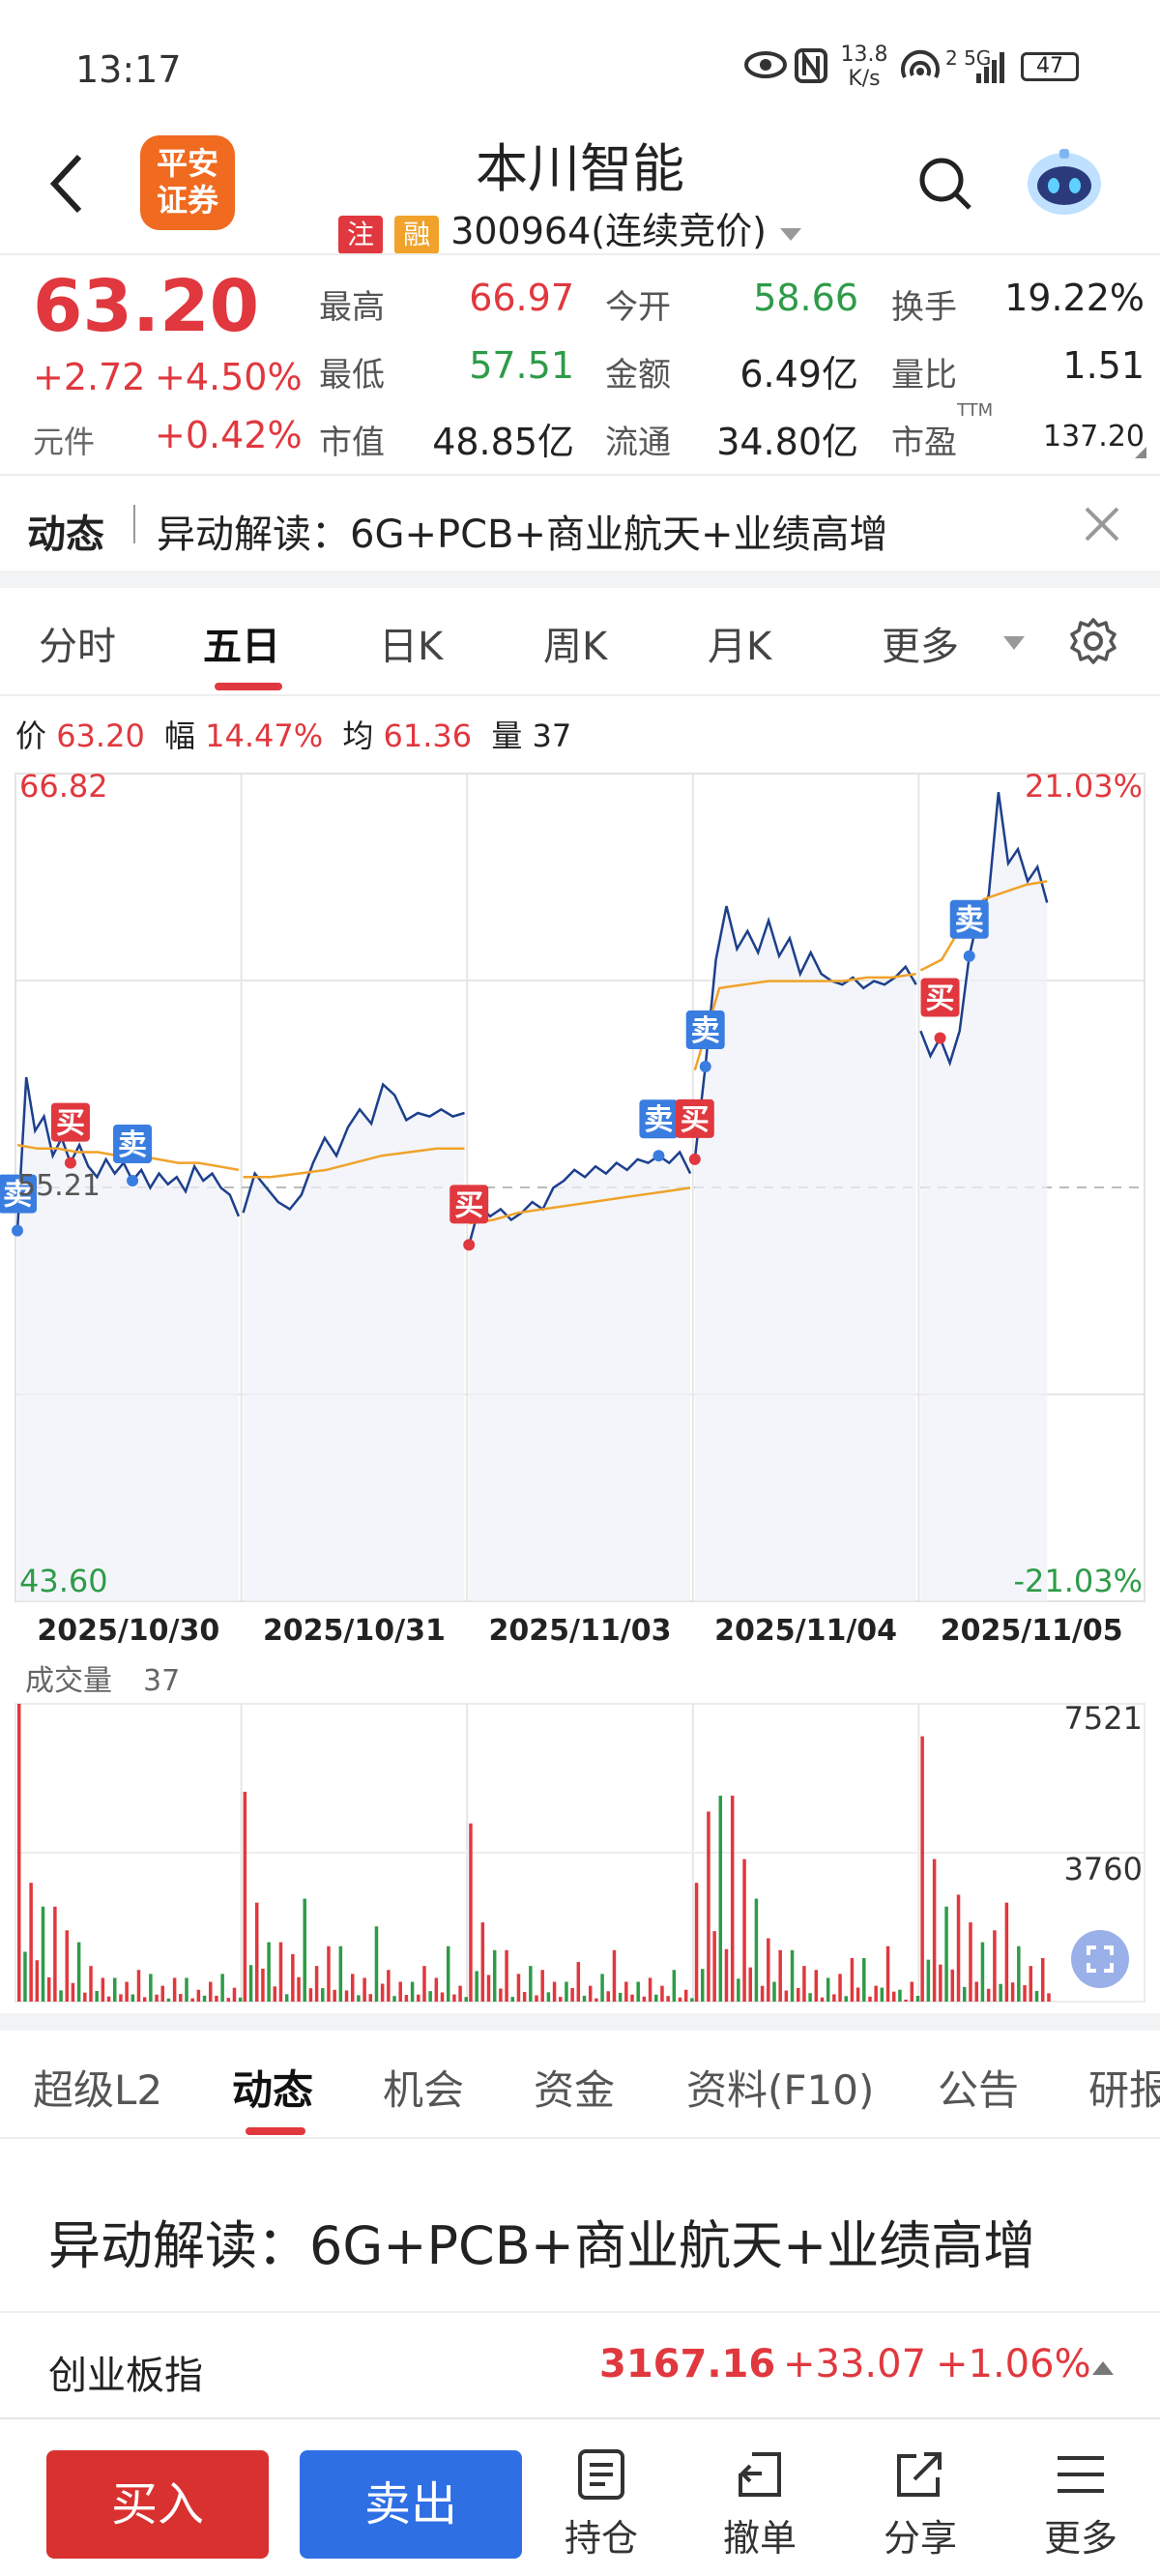 The height and width of the screenshot is (2576, 1160). Describe the element at coordinates (575, 2090) in the screenshot. I see `tab-capital: 资金` at that location.